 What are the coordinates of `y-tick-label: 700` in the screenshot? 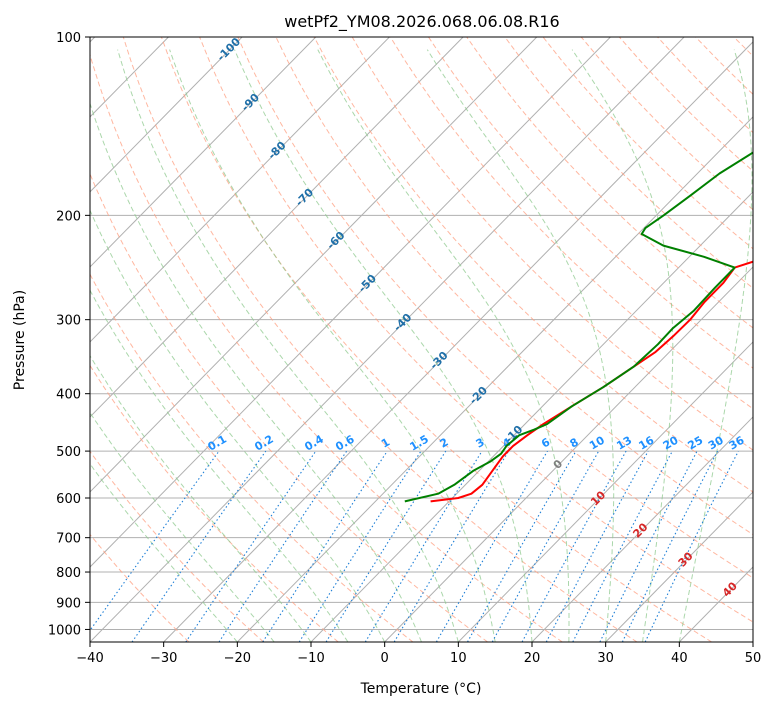 It's located at (68, 539).